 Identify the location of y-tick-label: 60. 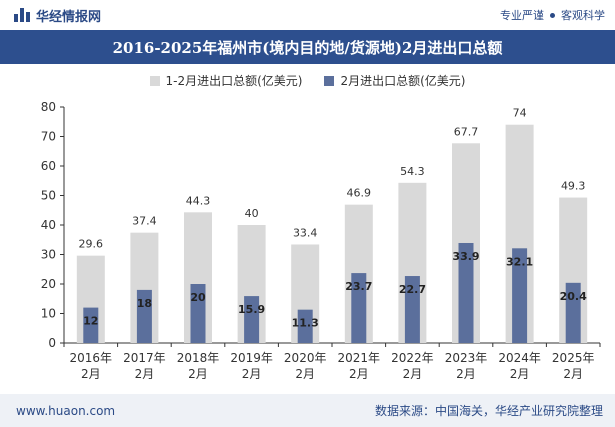
(48, 166).